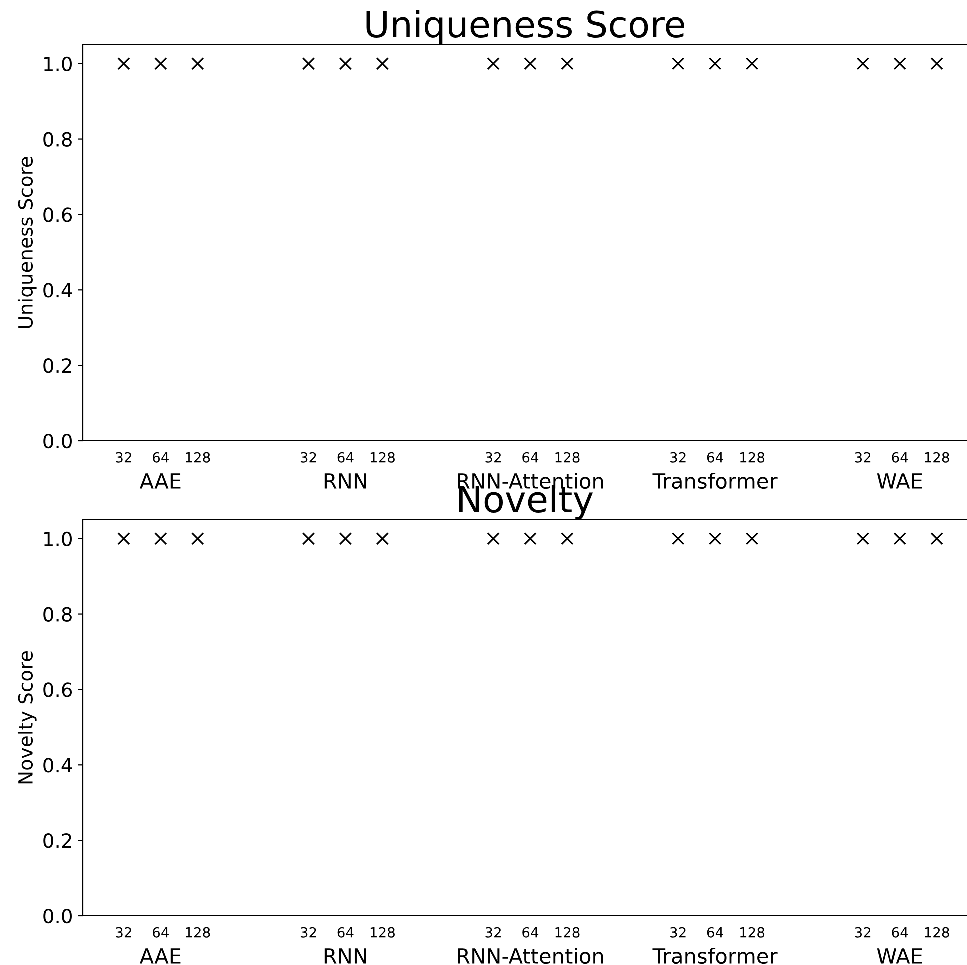  I want to click on y-axis-title: Uniqueness Score, so click(27, 242).